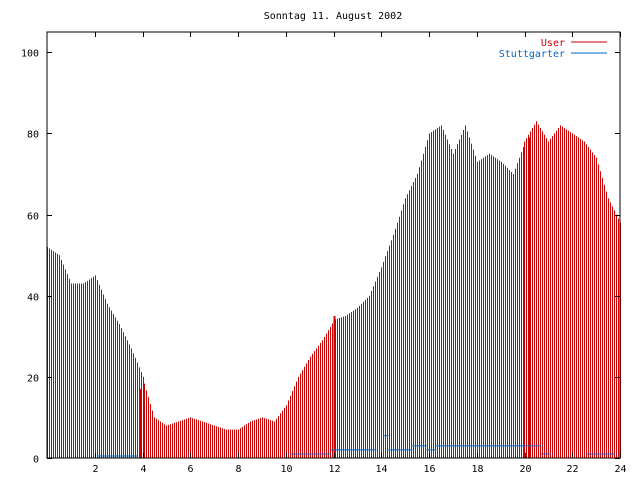 The width and height of the screenshot is (640, 484). Describe the element at coordinates (143, 469) in the screenshot. I see `x-tick-label: 4` at that location.